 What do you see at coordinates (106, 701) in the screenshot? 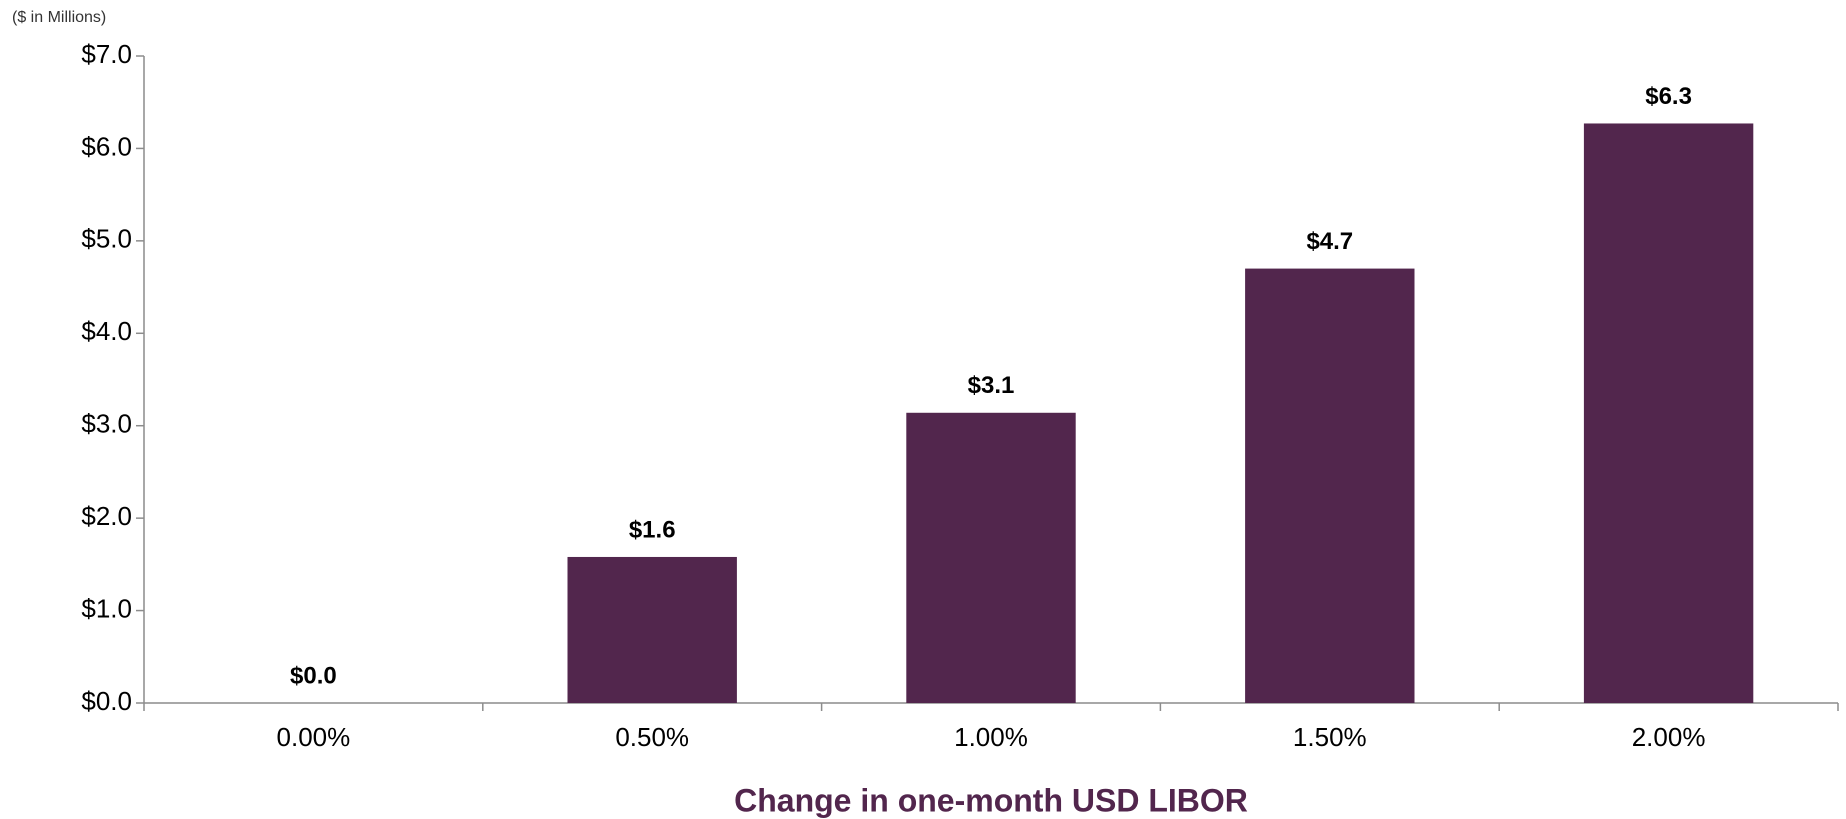
I see `y-tick-label: $0.0` at bounding box center [106, 701].